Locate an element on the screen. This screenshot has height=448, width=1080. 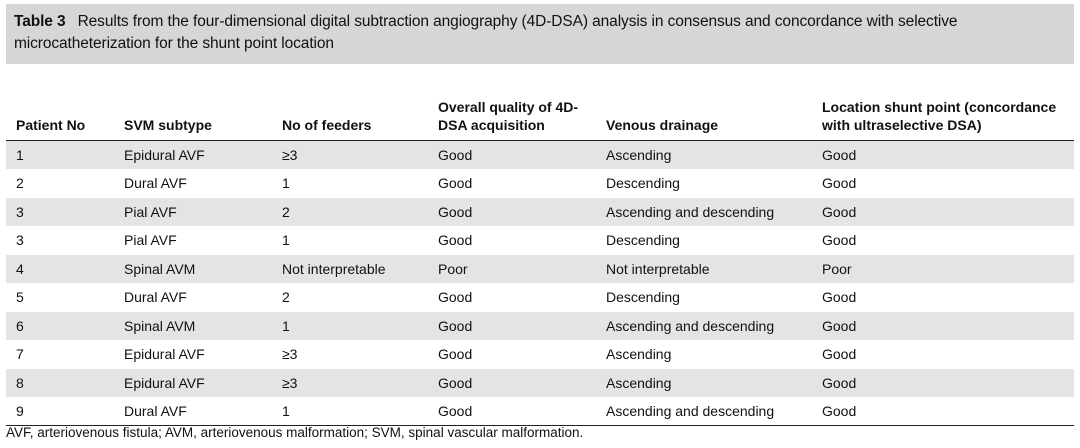
header-patient-no: Patient No is located at coordinates (60, 102).